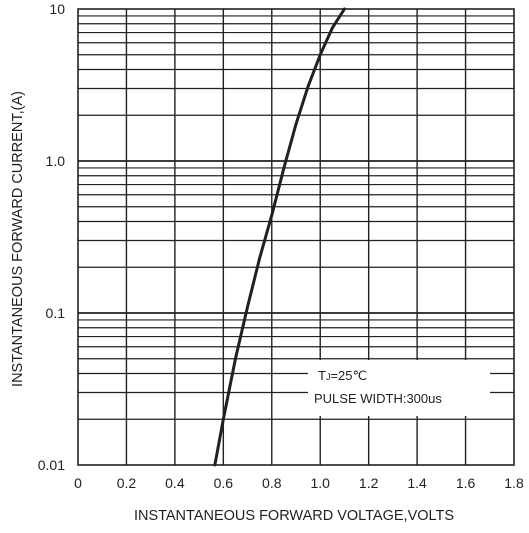 The height and width of the screenshot is (533, 529). Describe the element at coordinates (417, 483) in the screenshot. I see `x-tick-label: 1.4` at that location.